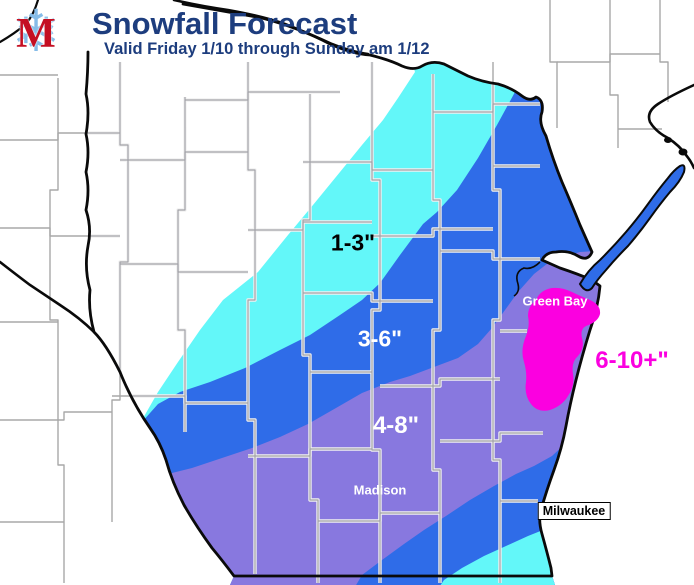 The width and height of the screenshot is (694, 585). Describe the element at coordinates (527, 279) in the screenshot. I see `fox-river` at that location.